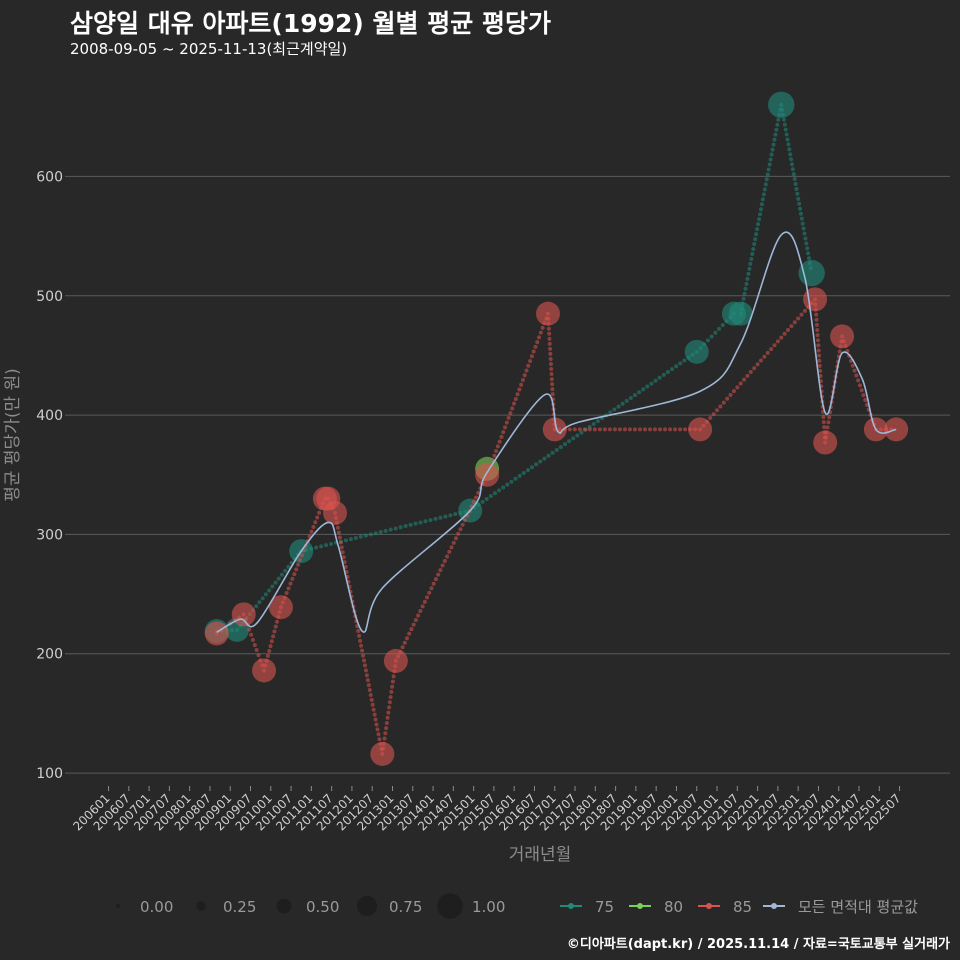 Image resolution: width=960 pixels, height=960 pixels. Describe the element at coordinates (517, 906) in the screenshot. I see `legend: 0.00 0.25 0.50 0.75 1.00 75 80 85 모든 면적대 평균값` at that location.